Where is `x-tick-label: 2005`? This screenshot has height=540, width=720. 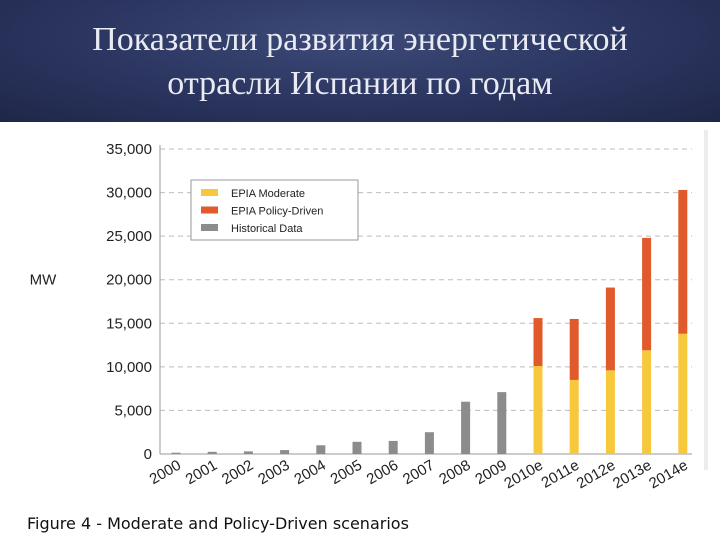
x-tick-label: 2005 is located at coordinates (346, 472).